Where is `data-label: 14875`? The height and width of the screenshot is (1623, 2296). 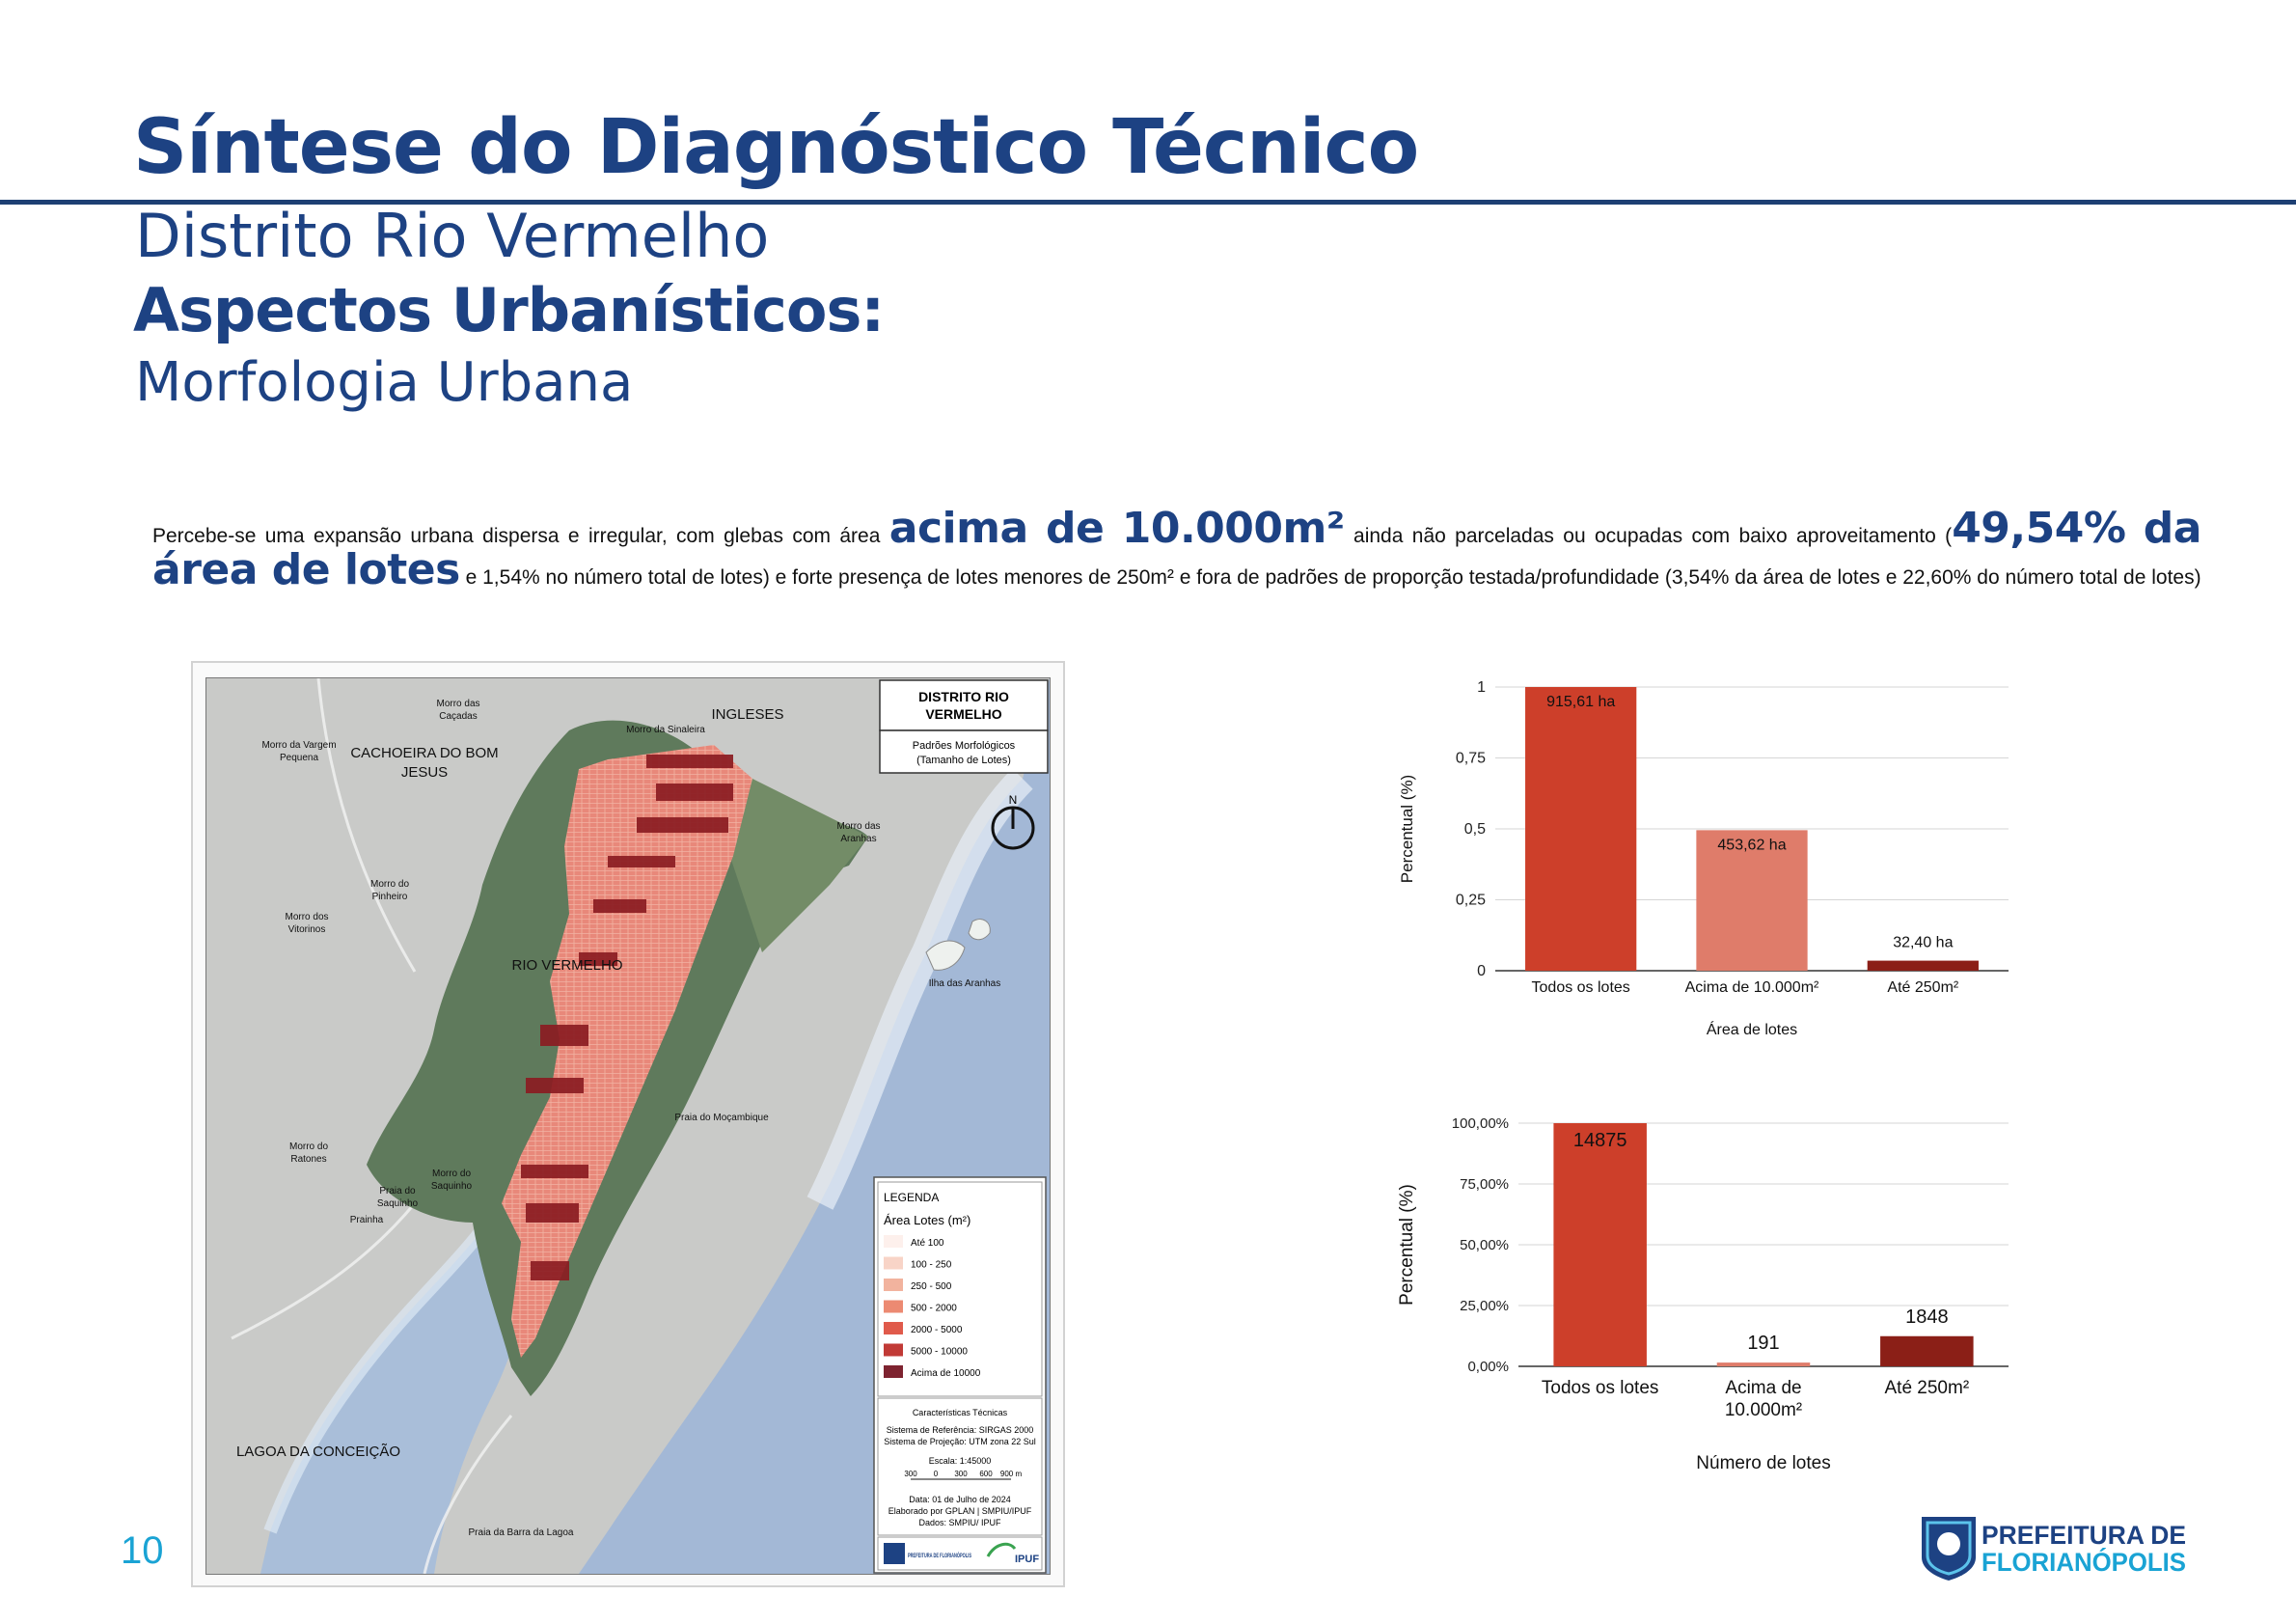
data-label: 14875 is located at coordinates (1600, 1141).